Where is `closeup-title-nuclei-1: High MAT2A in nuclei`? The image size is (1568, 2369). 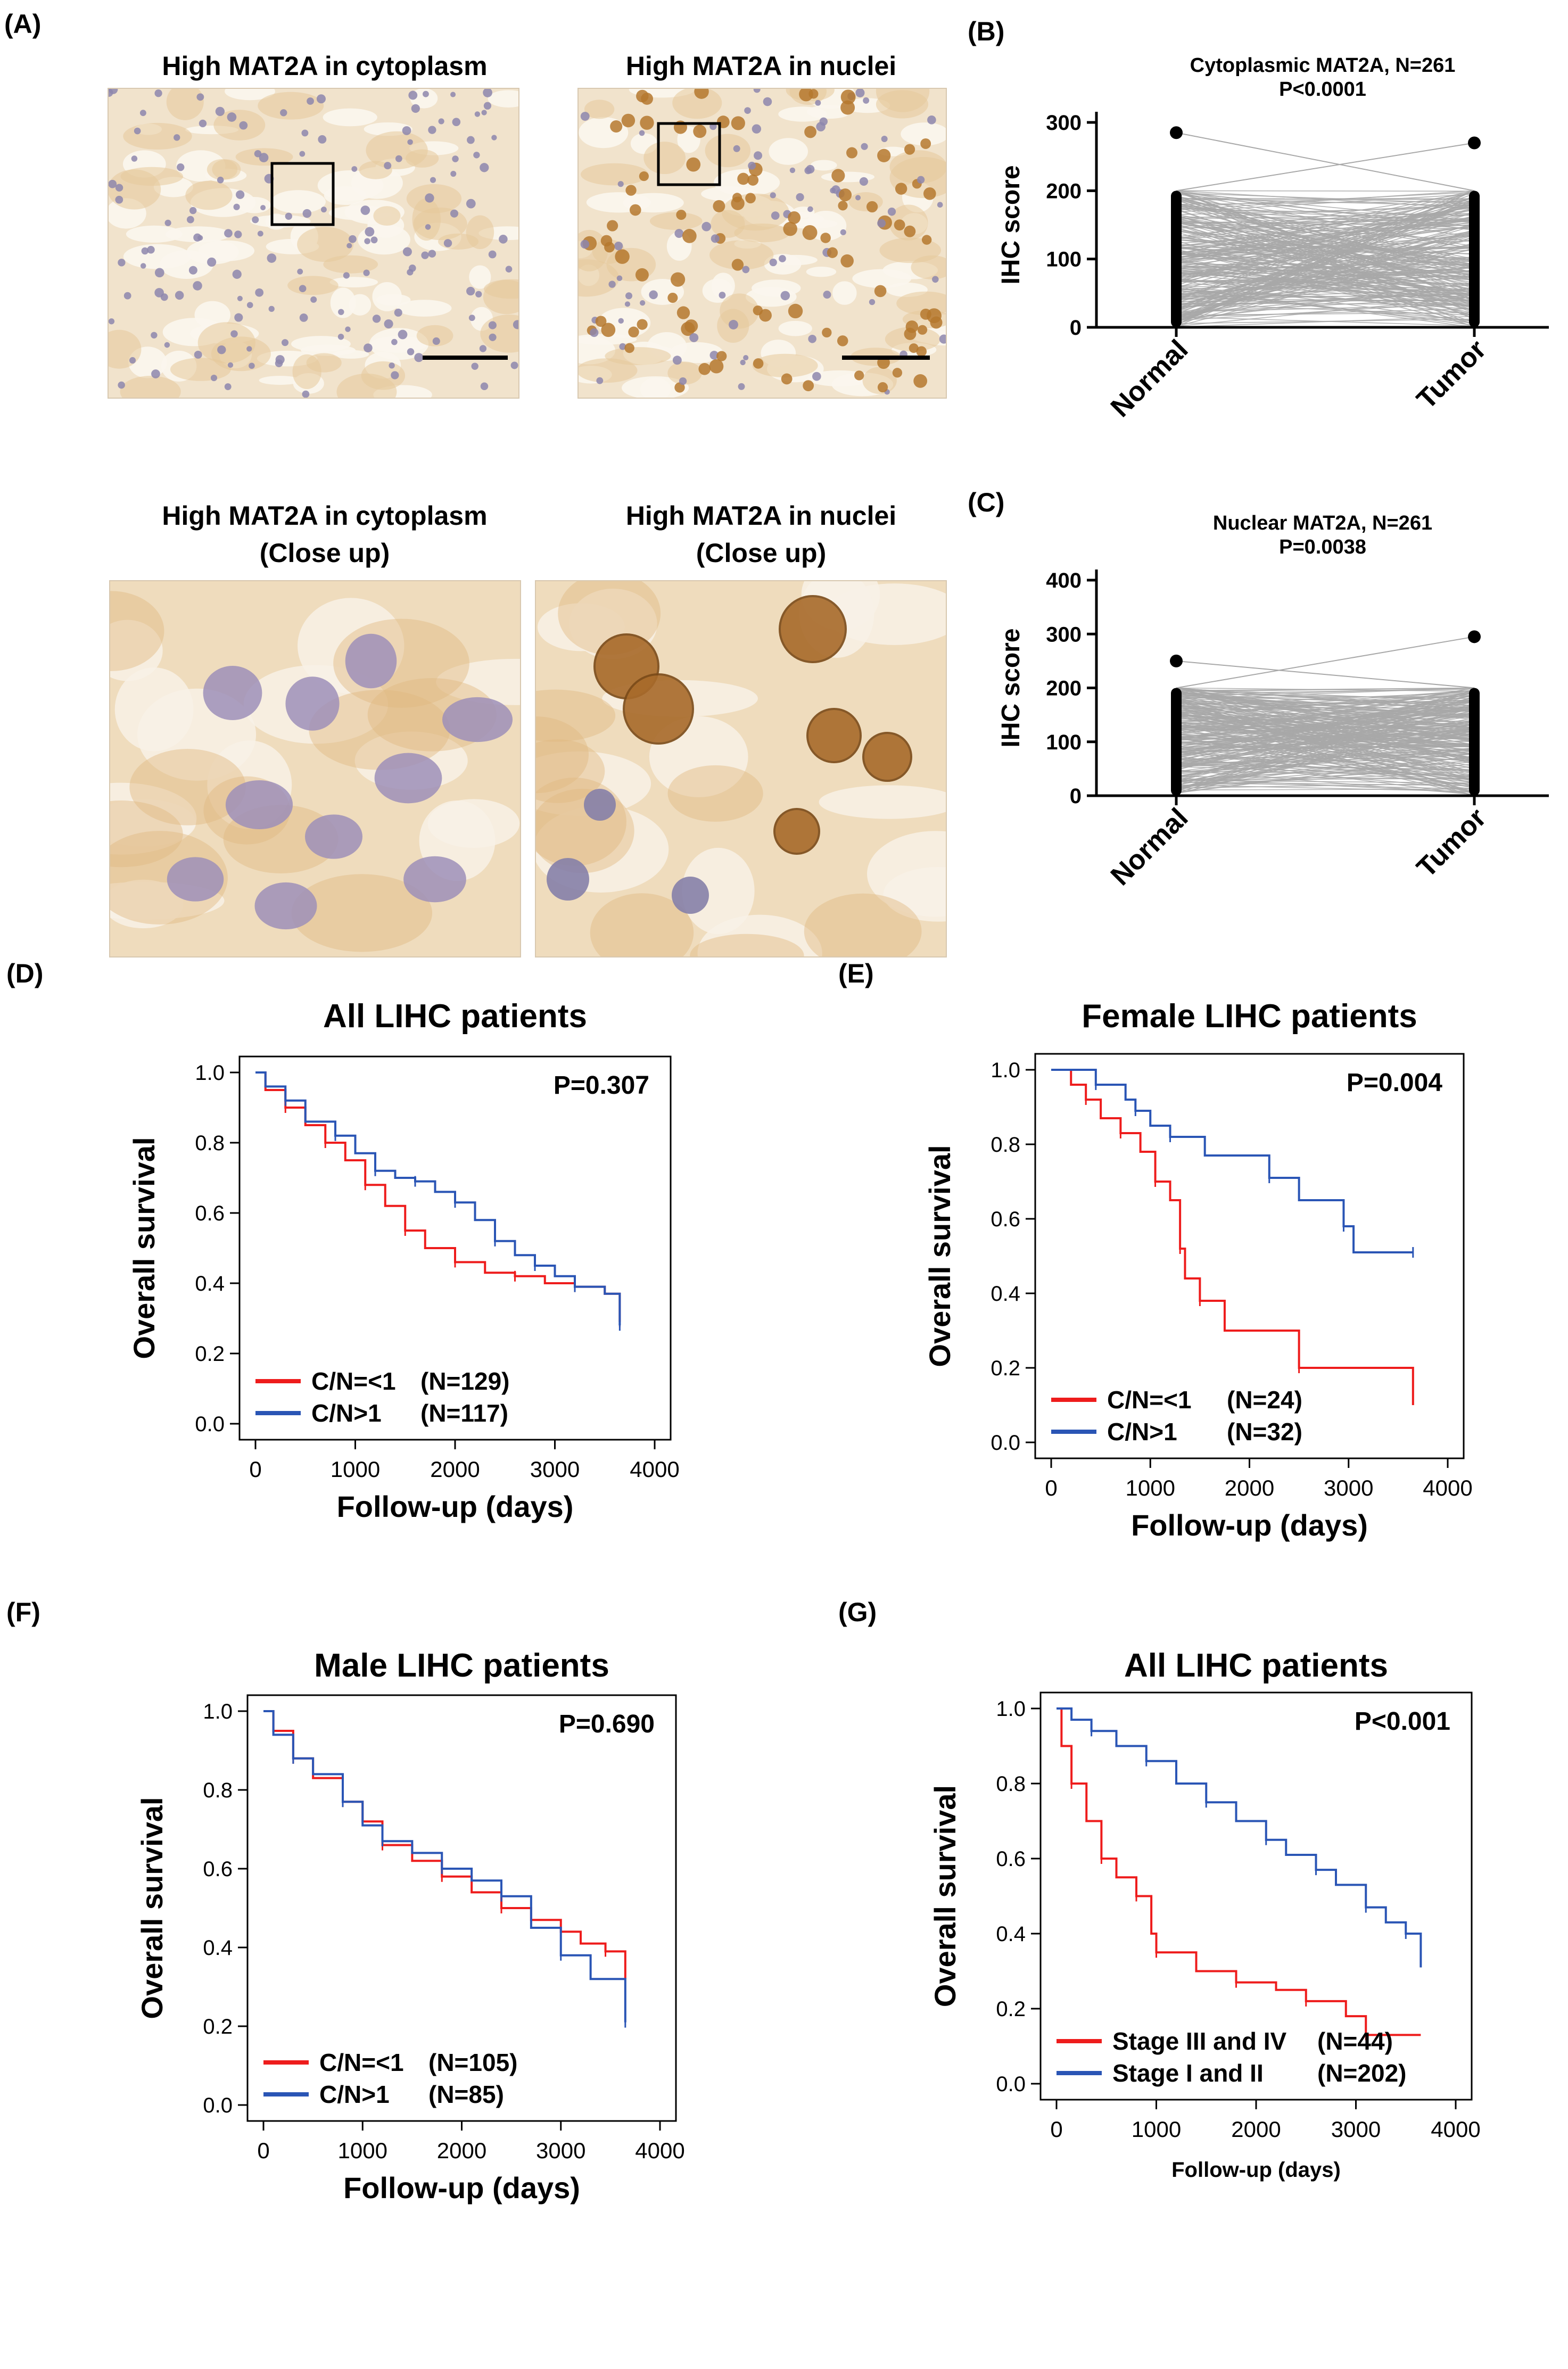 closeup-title-nuclei-1: High MAT2A in nuclei is located at coordinates (761, 516).